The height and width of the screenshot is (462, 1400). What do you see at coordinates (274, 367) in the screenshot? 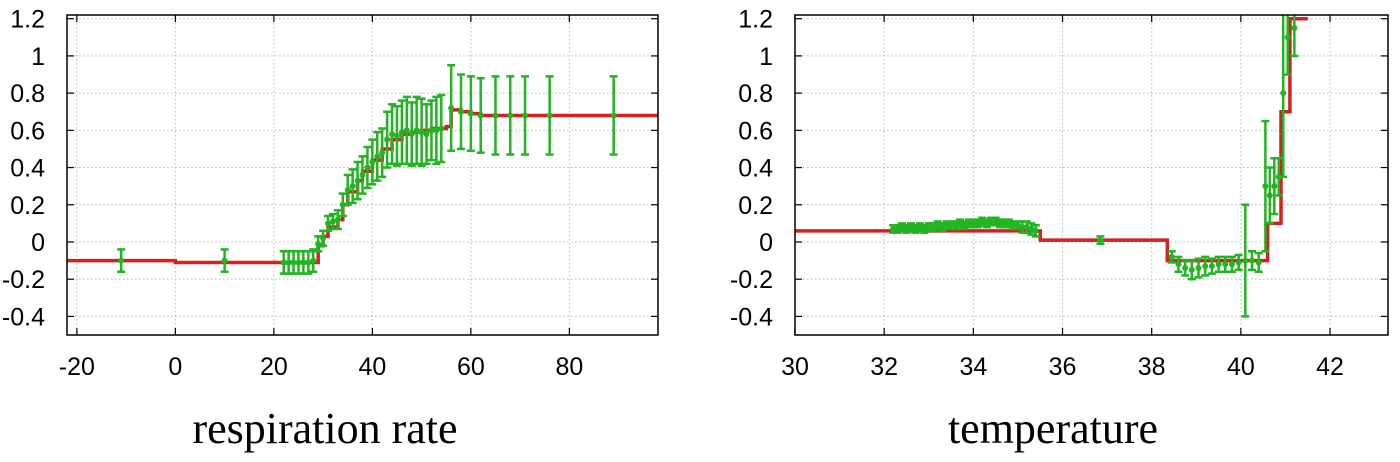
I see `x-tick-label: 20` at bounding box center [274, 367].